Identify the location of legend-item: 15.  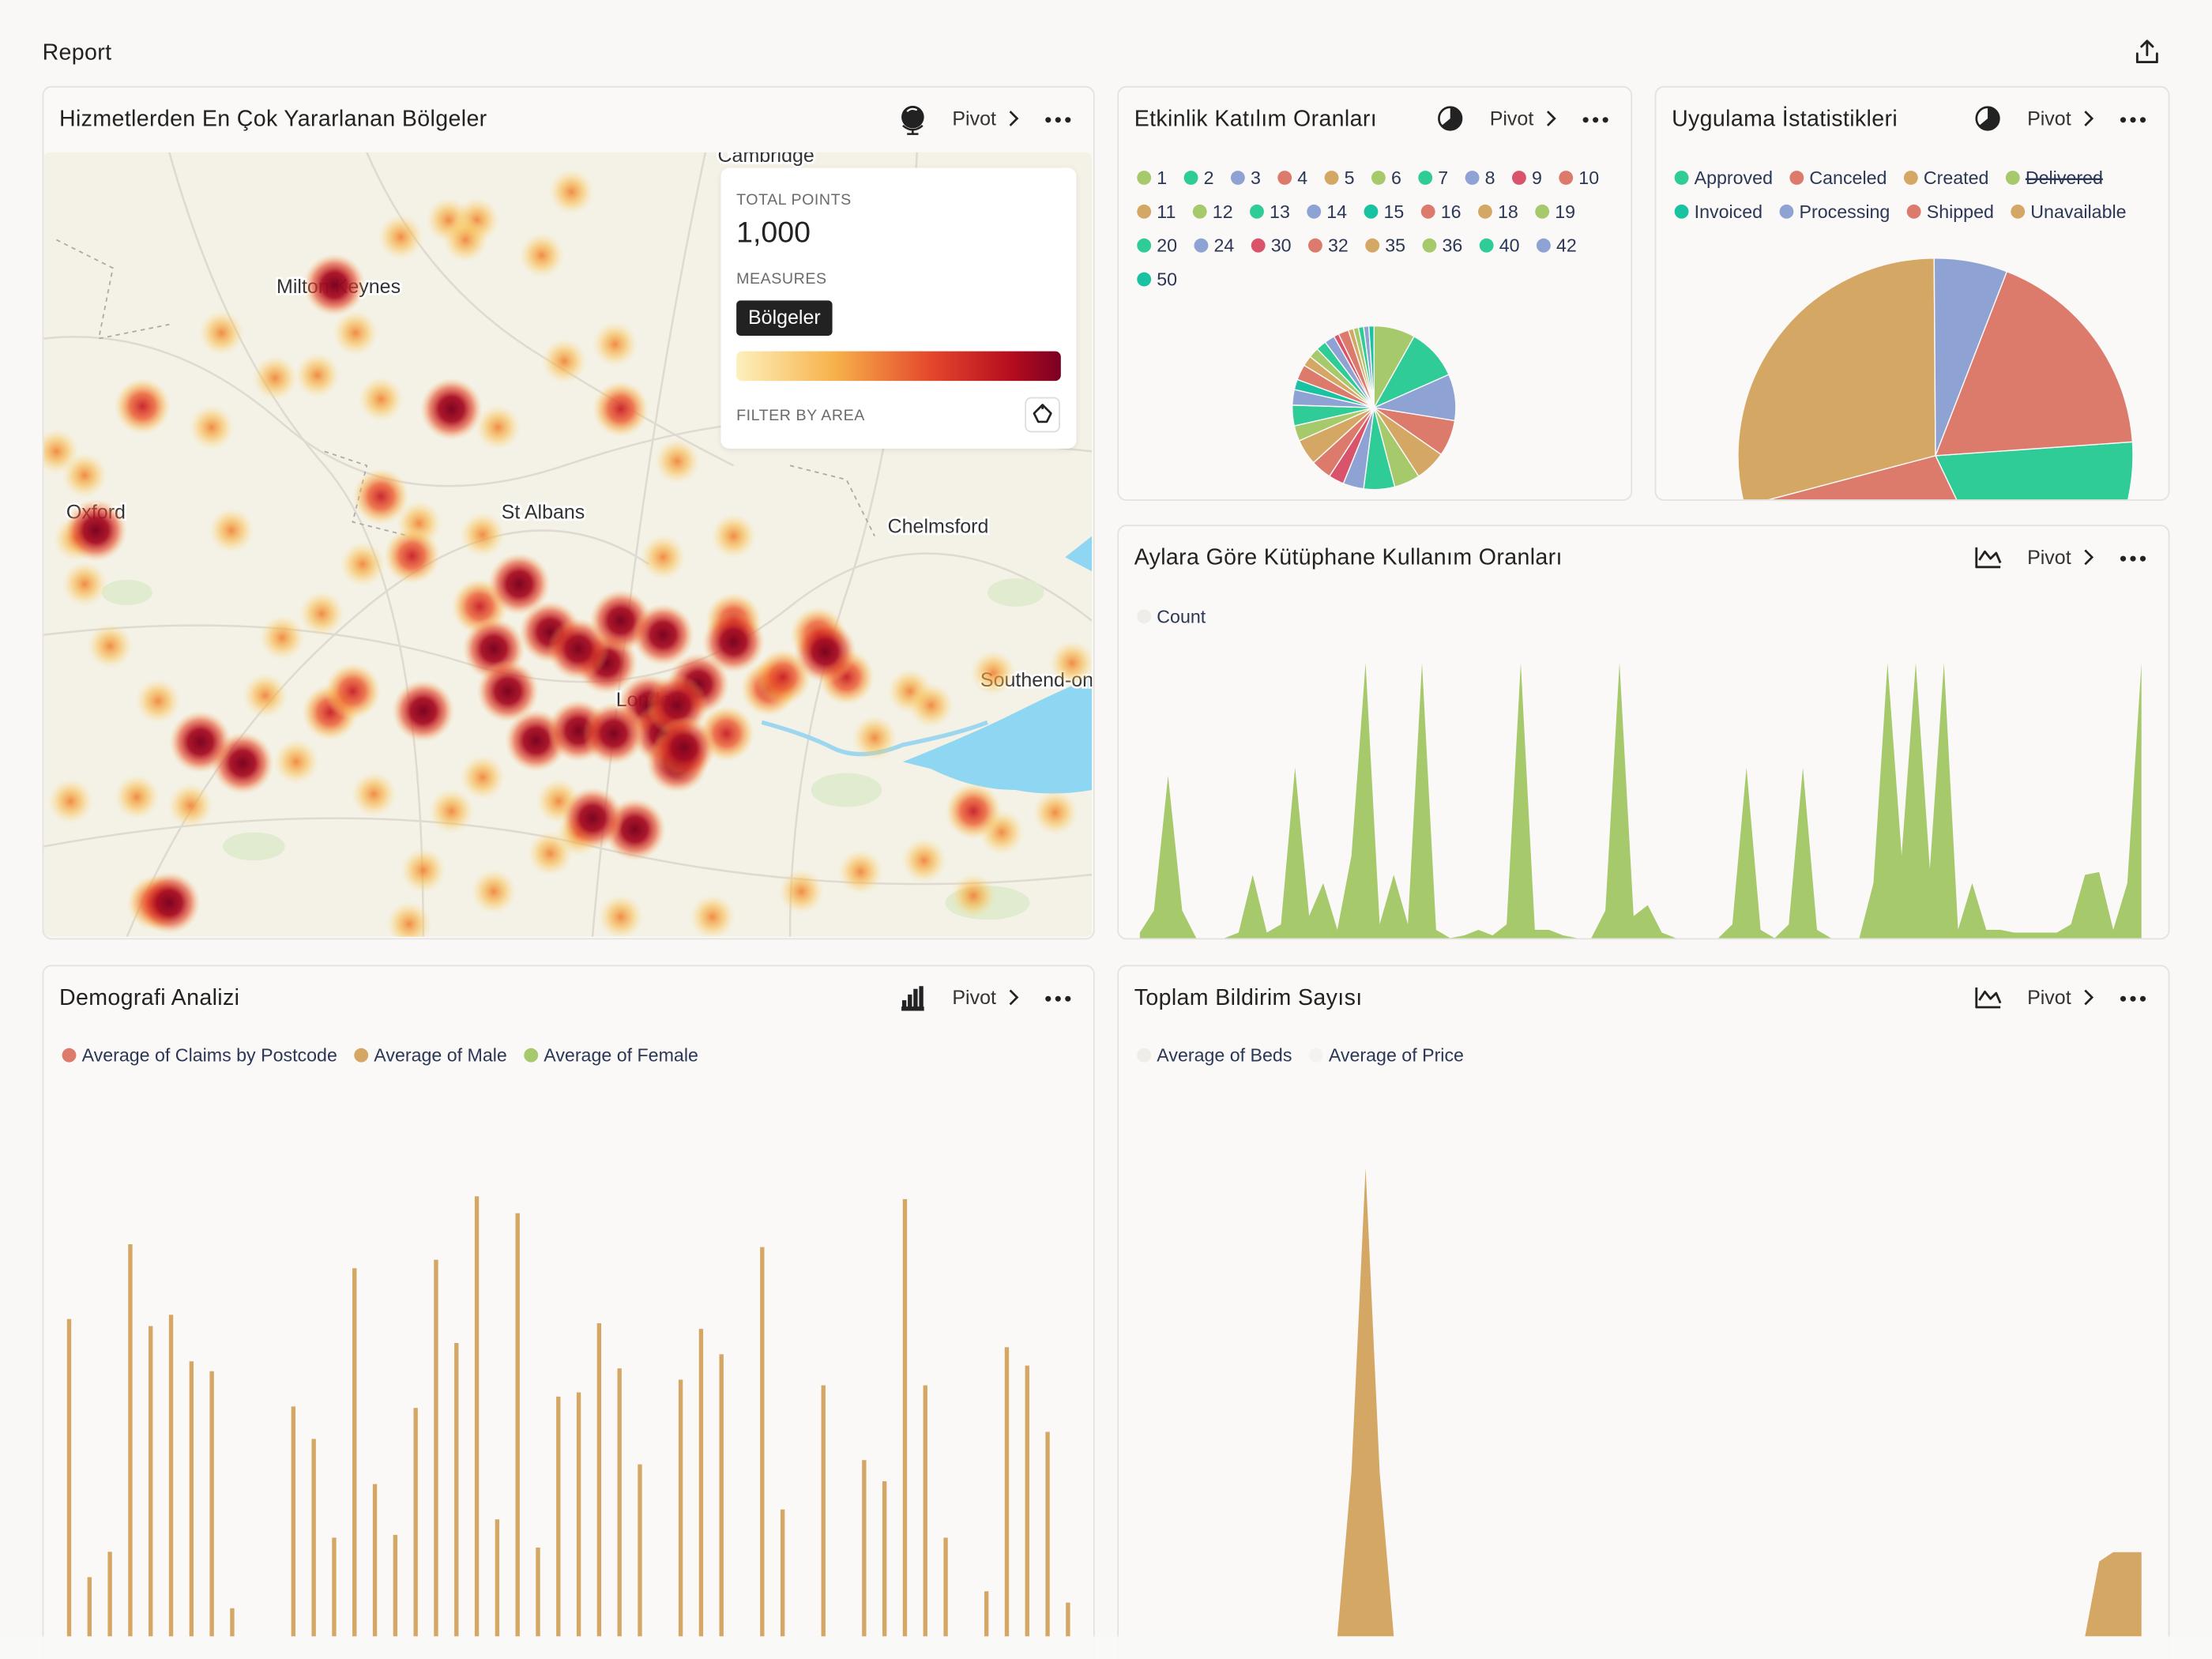
(1385, 211).